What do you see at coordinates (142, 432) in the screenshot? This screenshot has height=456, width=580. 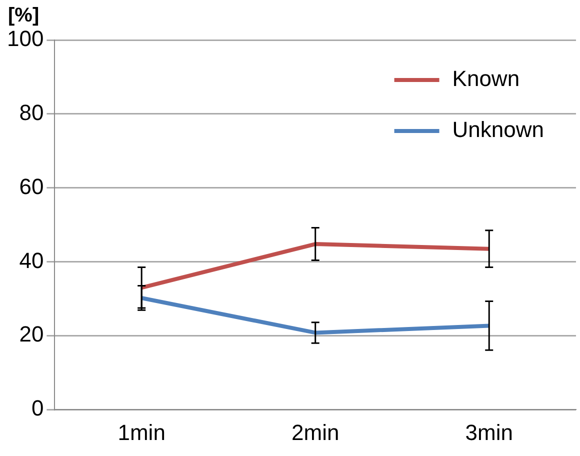 I see `x-tick-label: 1min` at bounding box center [142, 432].